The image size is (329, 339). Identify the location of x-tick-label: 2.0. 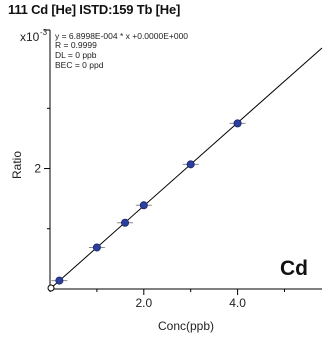
(143, 303).